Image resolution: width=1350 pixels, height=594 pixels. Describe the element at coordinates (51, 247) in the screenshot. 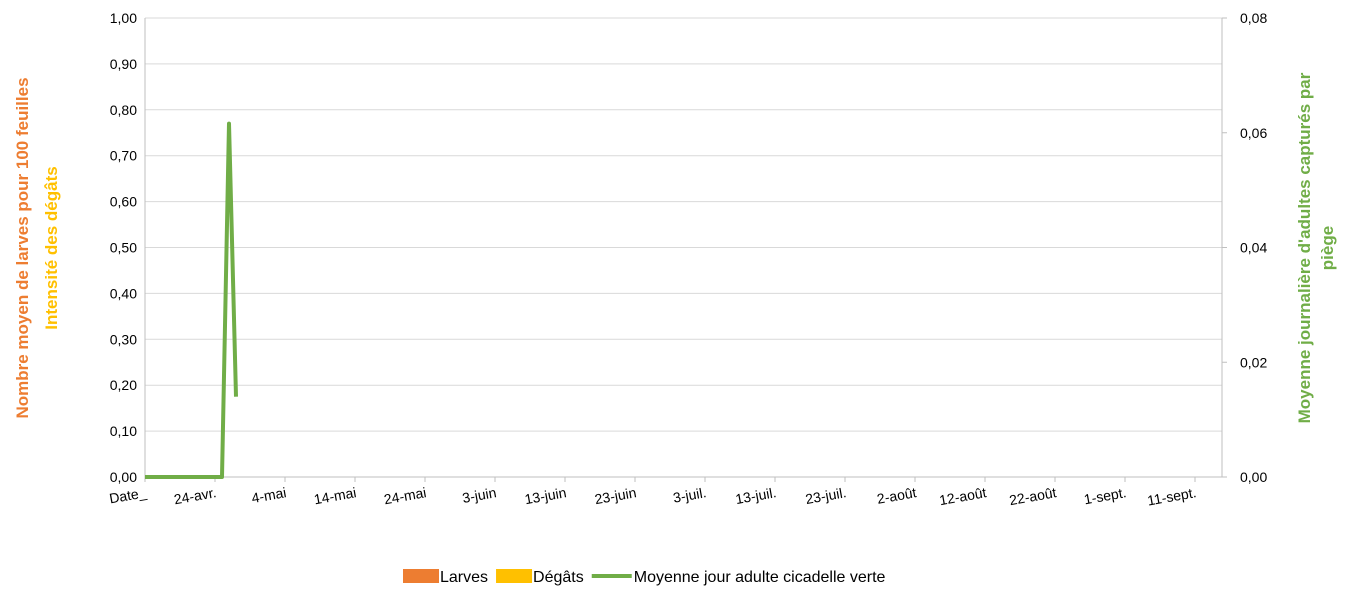

I see `y-axis-title-2: Intensité des dégâts` at that location.